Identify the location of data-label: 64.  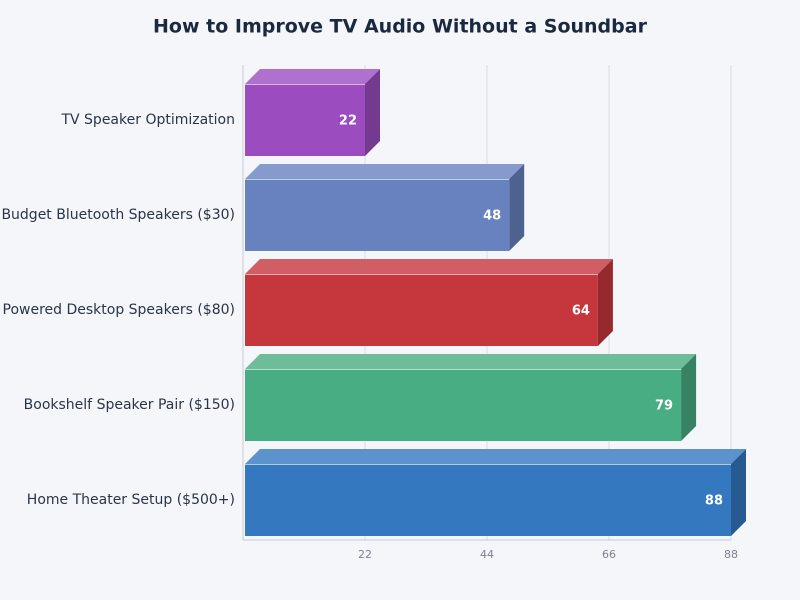
(581, 311).